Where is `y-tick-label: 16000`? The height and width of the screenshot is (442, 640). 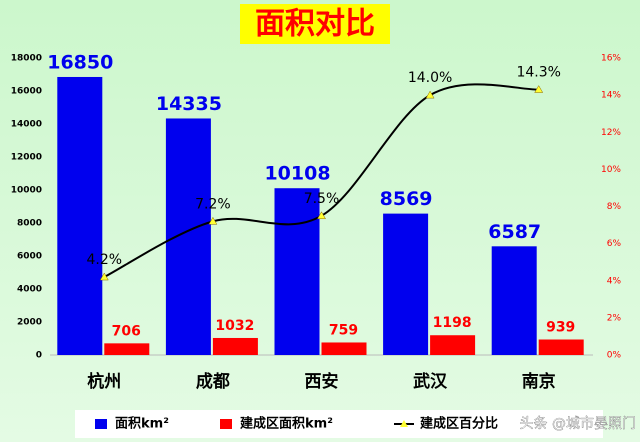 y-tick-label: 16000 is located at coordinates (26, 92).